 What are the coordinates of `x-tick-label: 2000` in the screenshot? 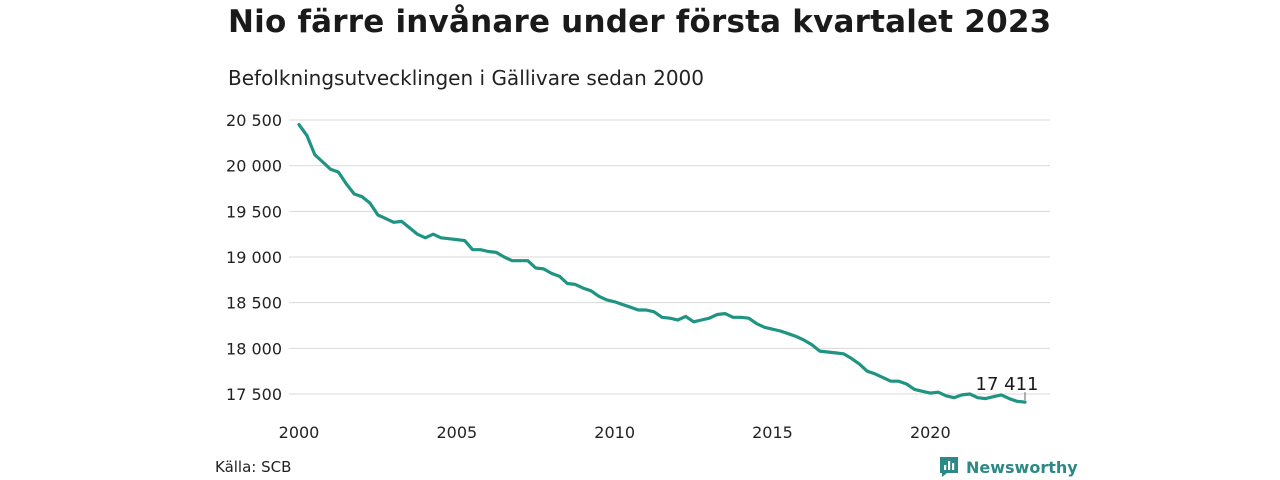 It's located at (299, 432).